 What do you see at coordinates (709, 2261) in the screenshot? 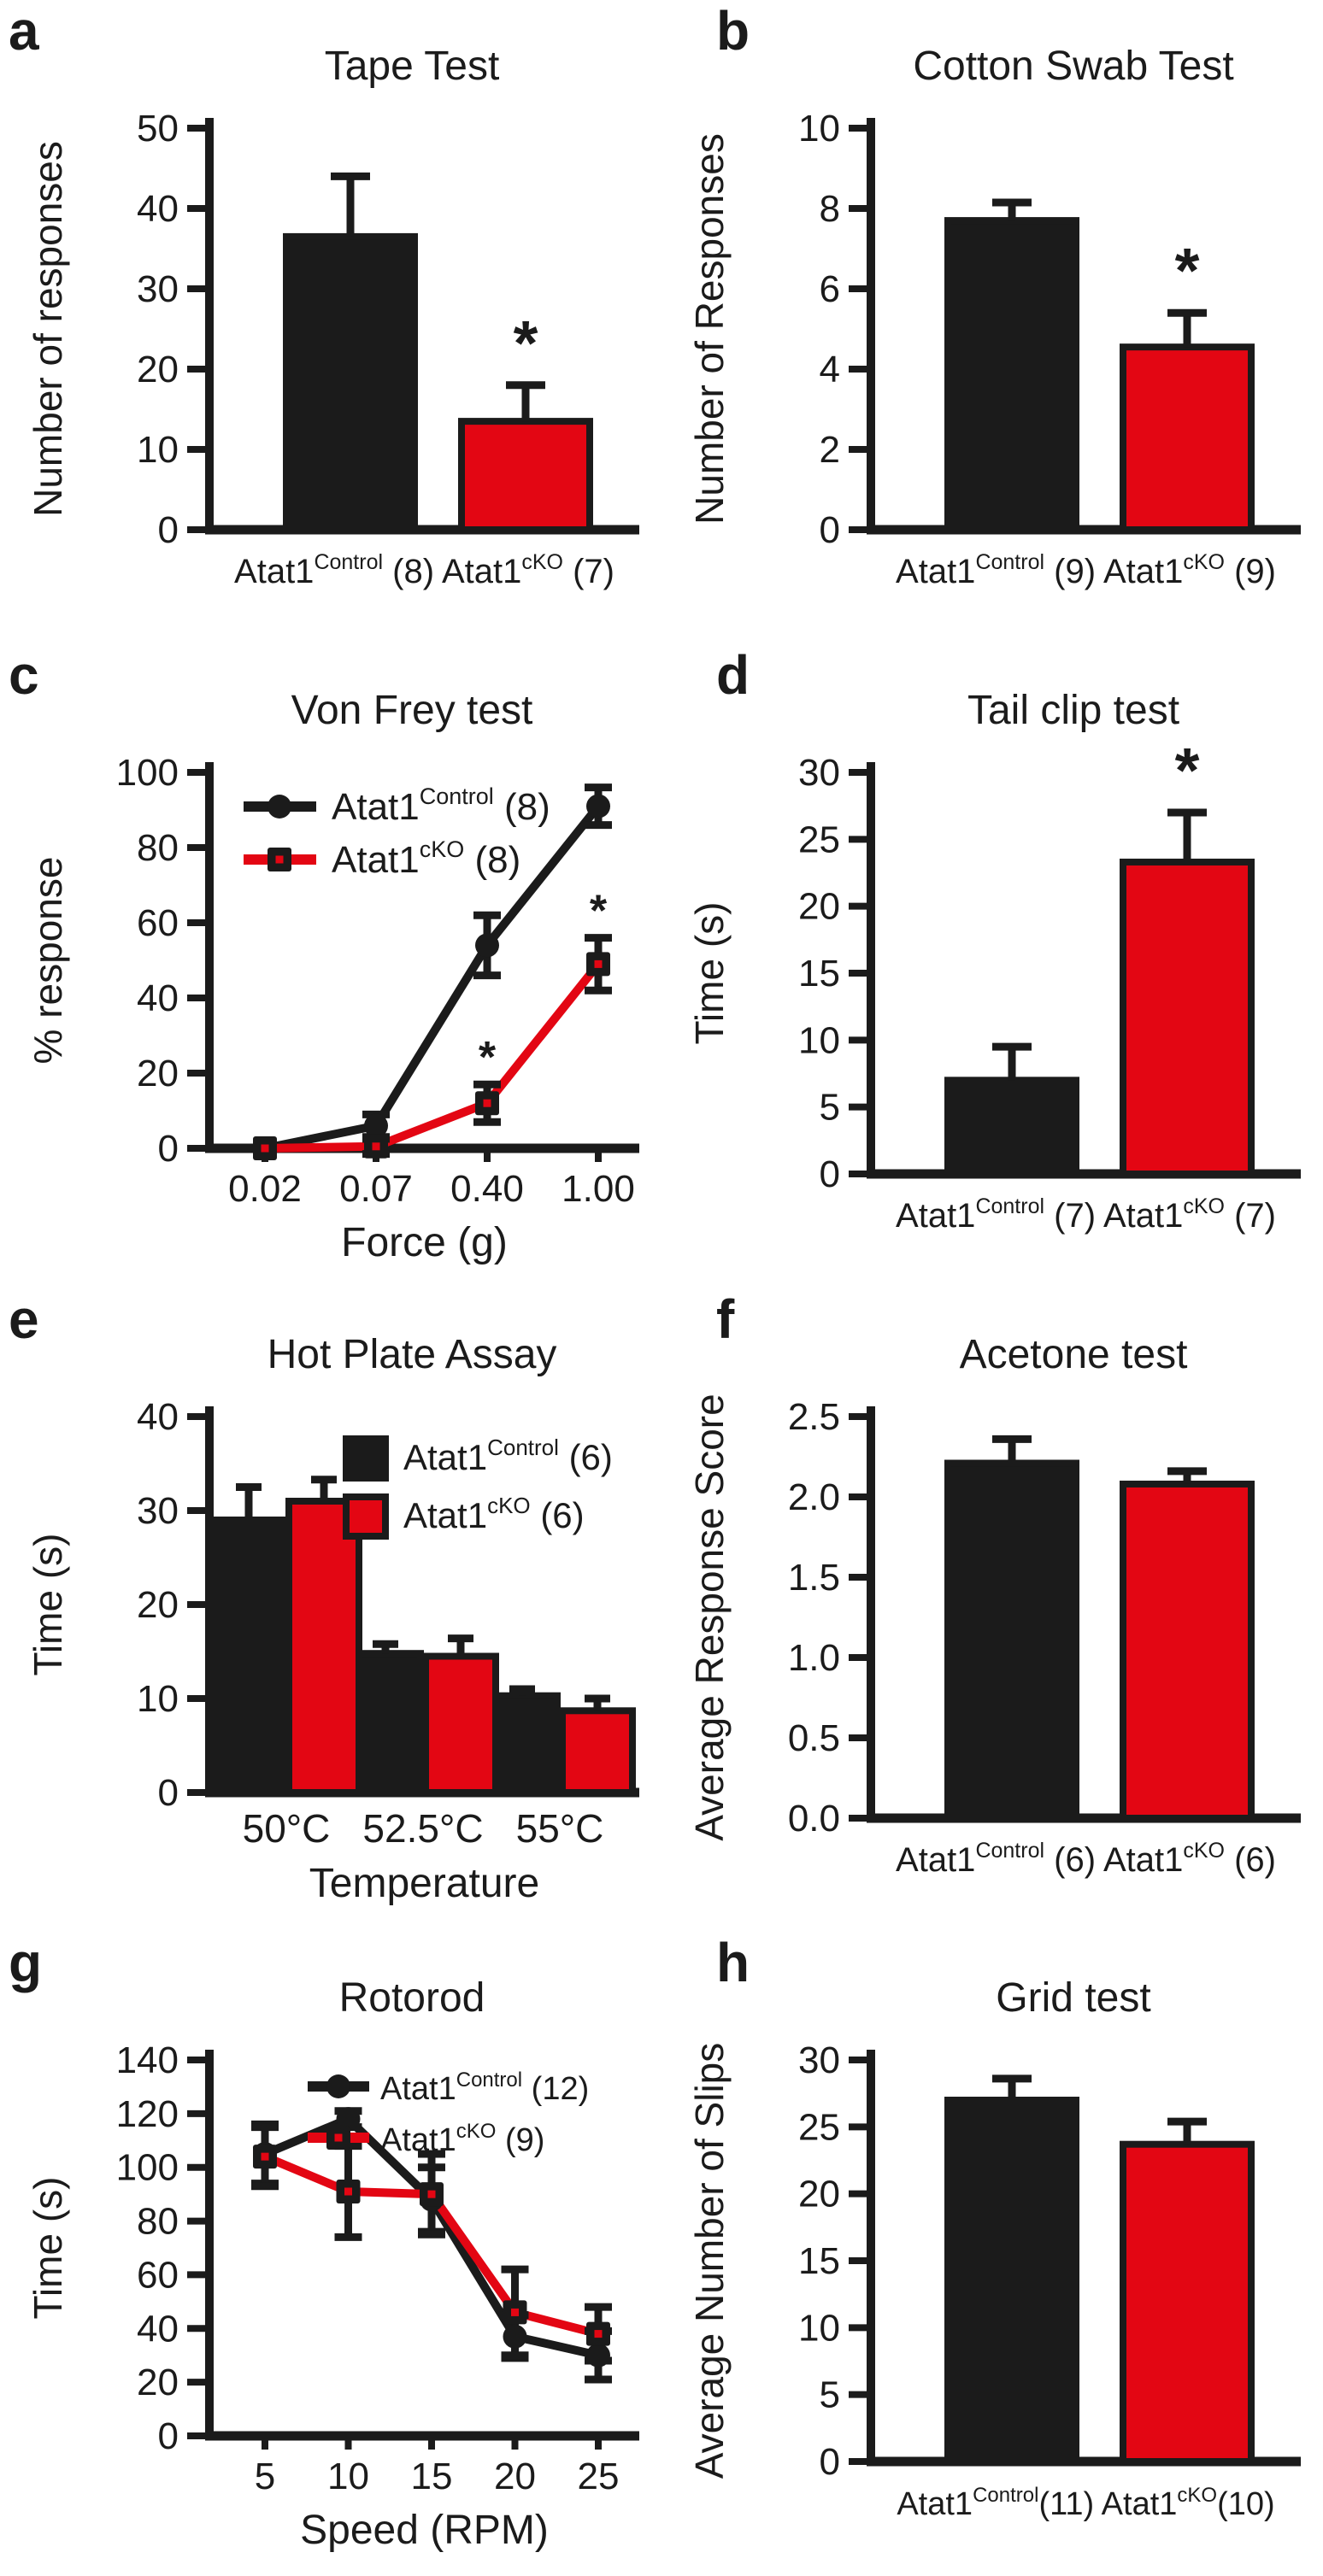
I see `y-axis-label: Average Number of Slips` at bounding box center [709, 2261].